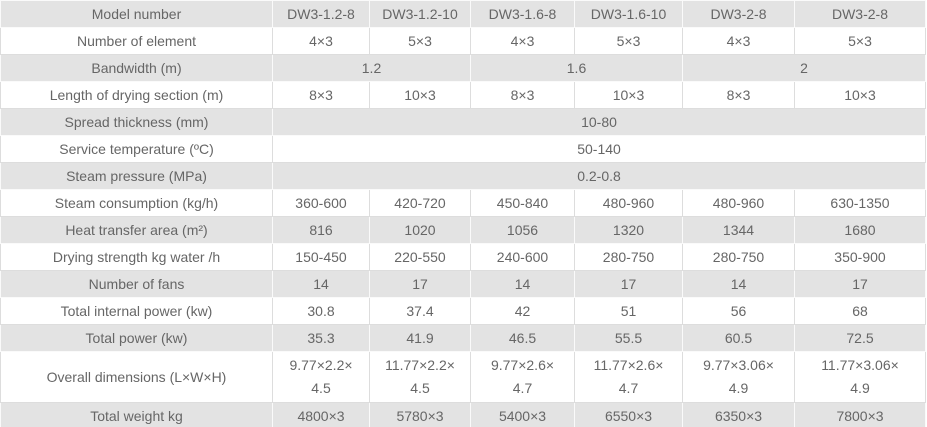 This screenshot has height=427, width=927. I want to click on spec-cell: 41.9, so click(420, 338).